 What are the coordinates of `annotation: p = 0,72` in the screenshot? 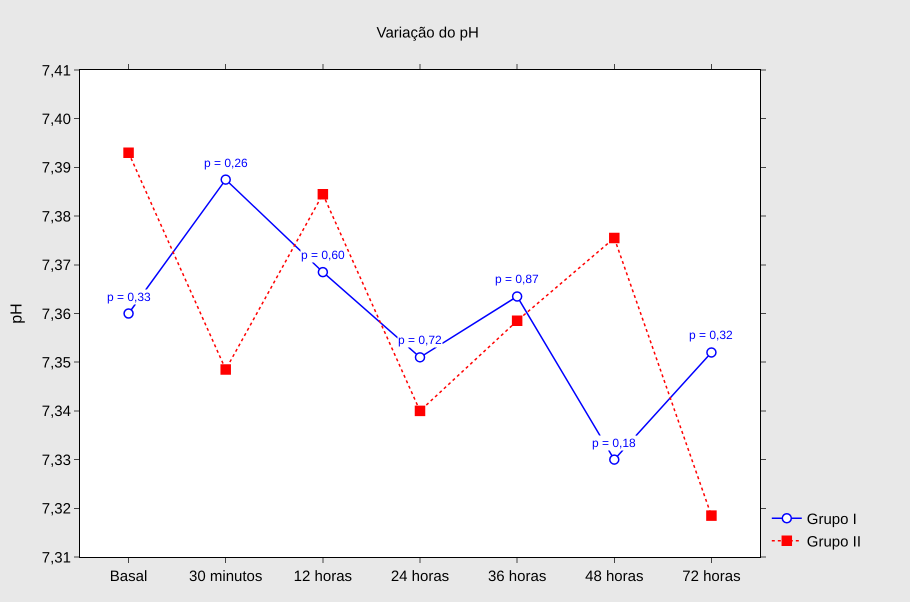 It's located at (420, 340).